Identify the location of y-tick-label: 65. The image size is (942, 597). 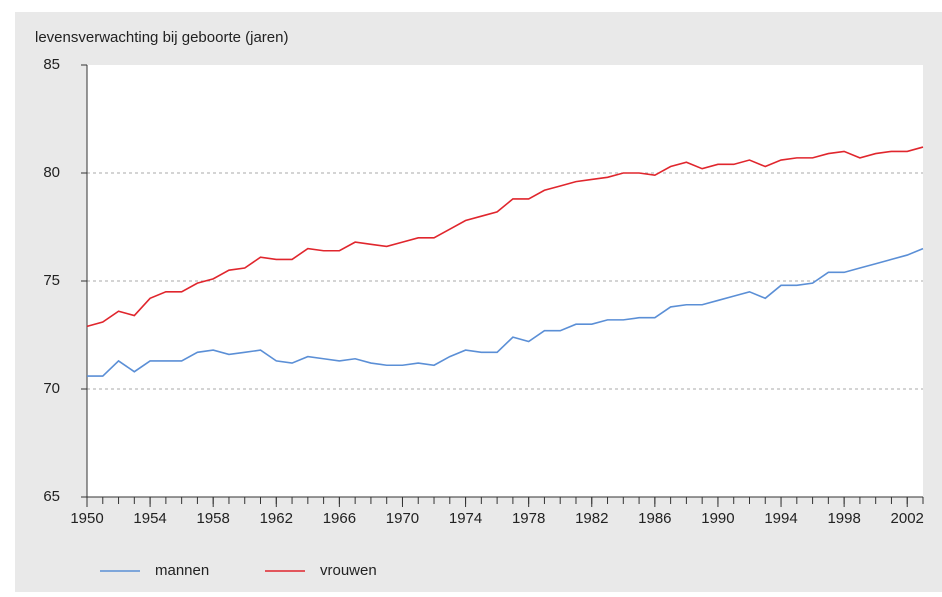
(51, 496).